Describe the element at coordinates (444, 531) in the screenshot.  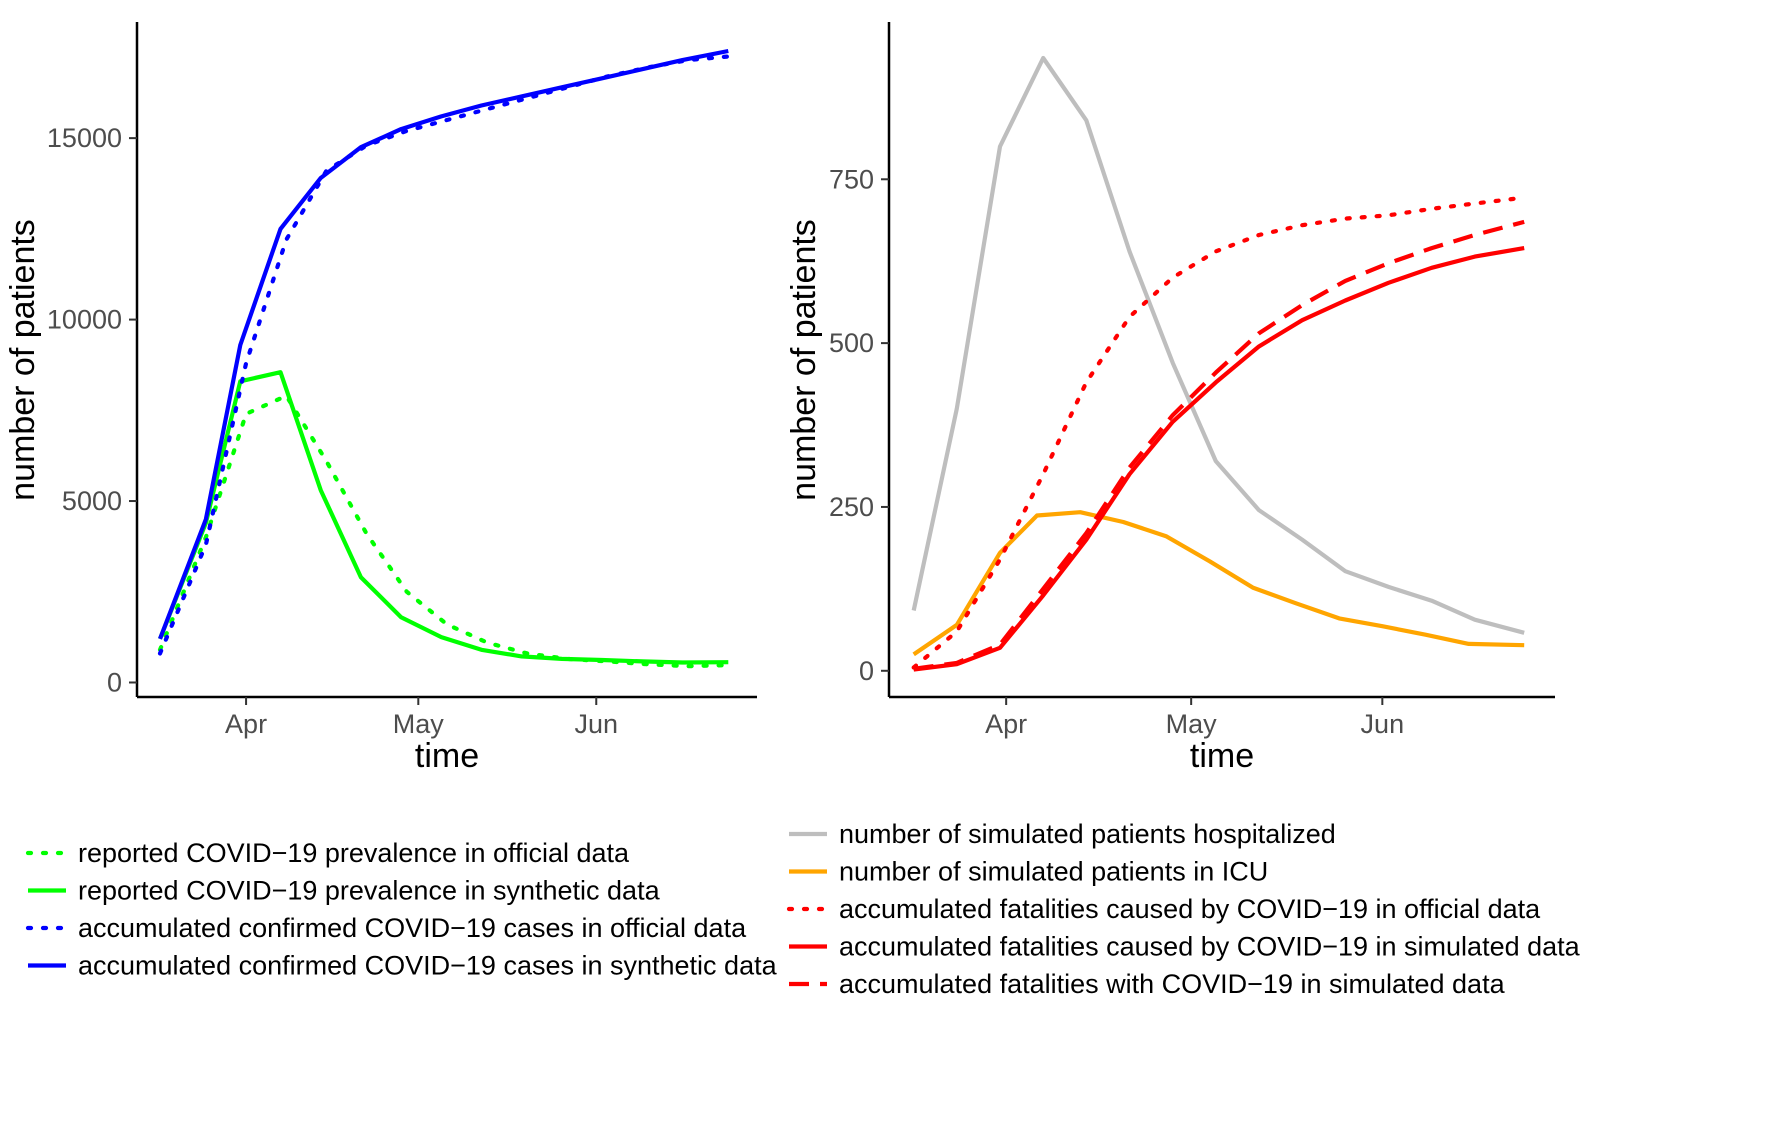
I see `series-line-reported-covid-19-prevalence-in-official-data` at that location.